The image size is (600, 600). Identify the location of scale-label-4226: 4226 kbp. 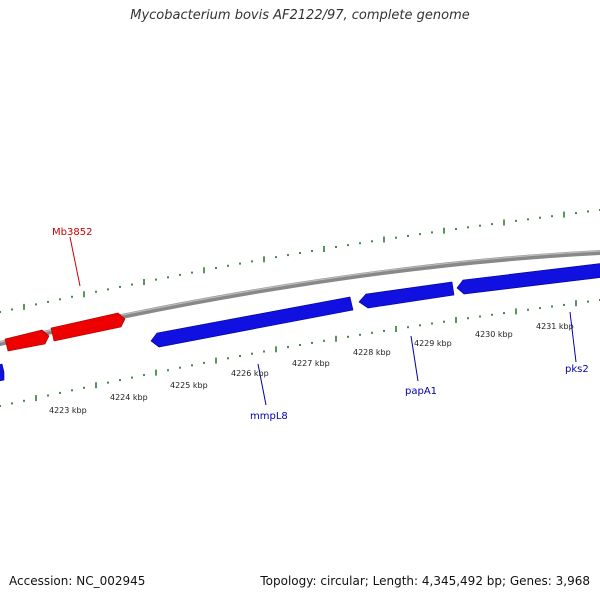
(250, 373).